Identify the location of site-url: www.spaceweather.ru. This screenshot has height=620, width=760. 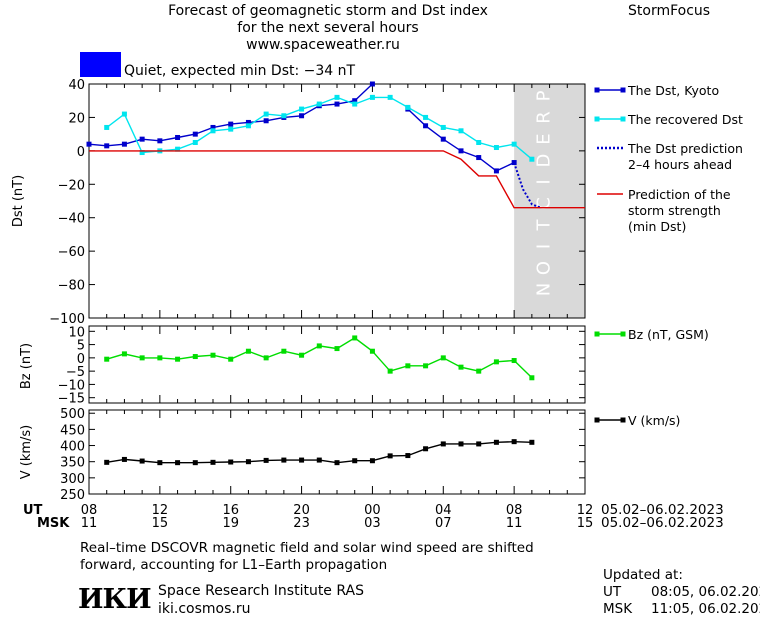
(323, 45).